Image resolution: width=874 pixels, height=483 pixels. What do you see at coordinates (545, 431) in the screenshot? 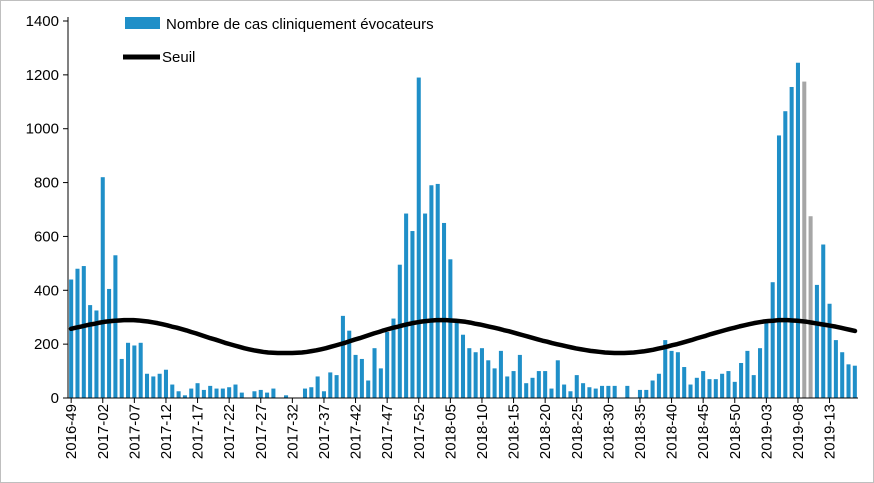
I see `x-tick-label: 2018-20` at bounding box center [545, 431].